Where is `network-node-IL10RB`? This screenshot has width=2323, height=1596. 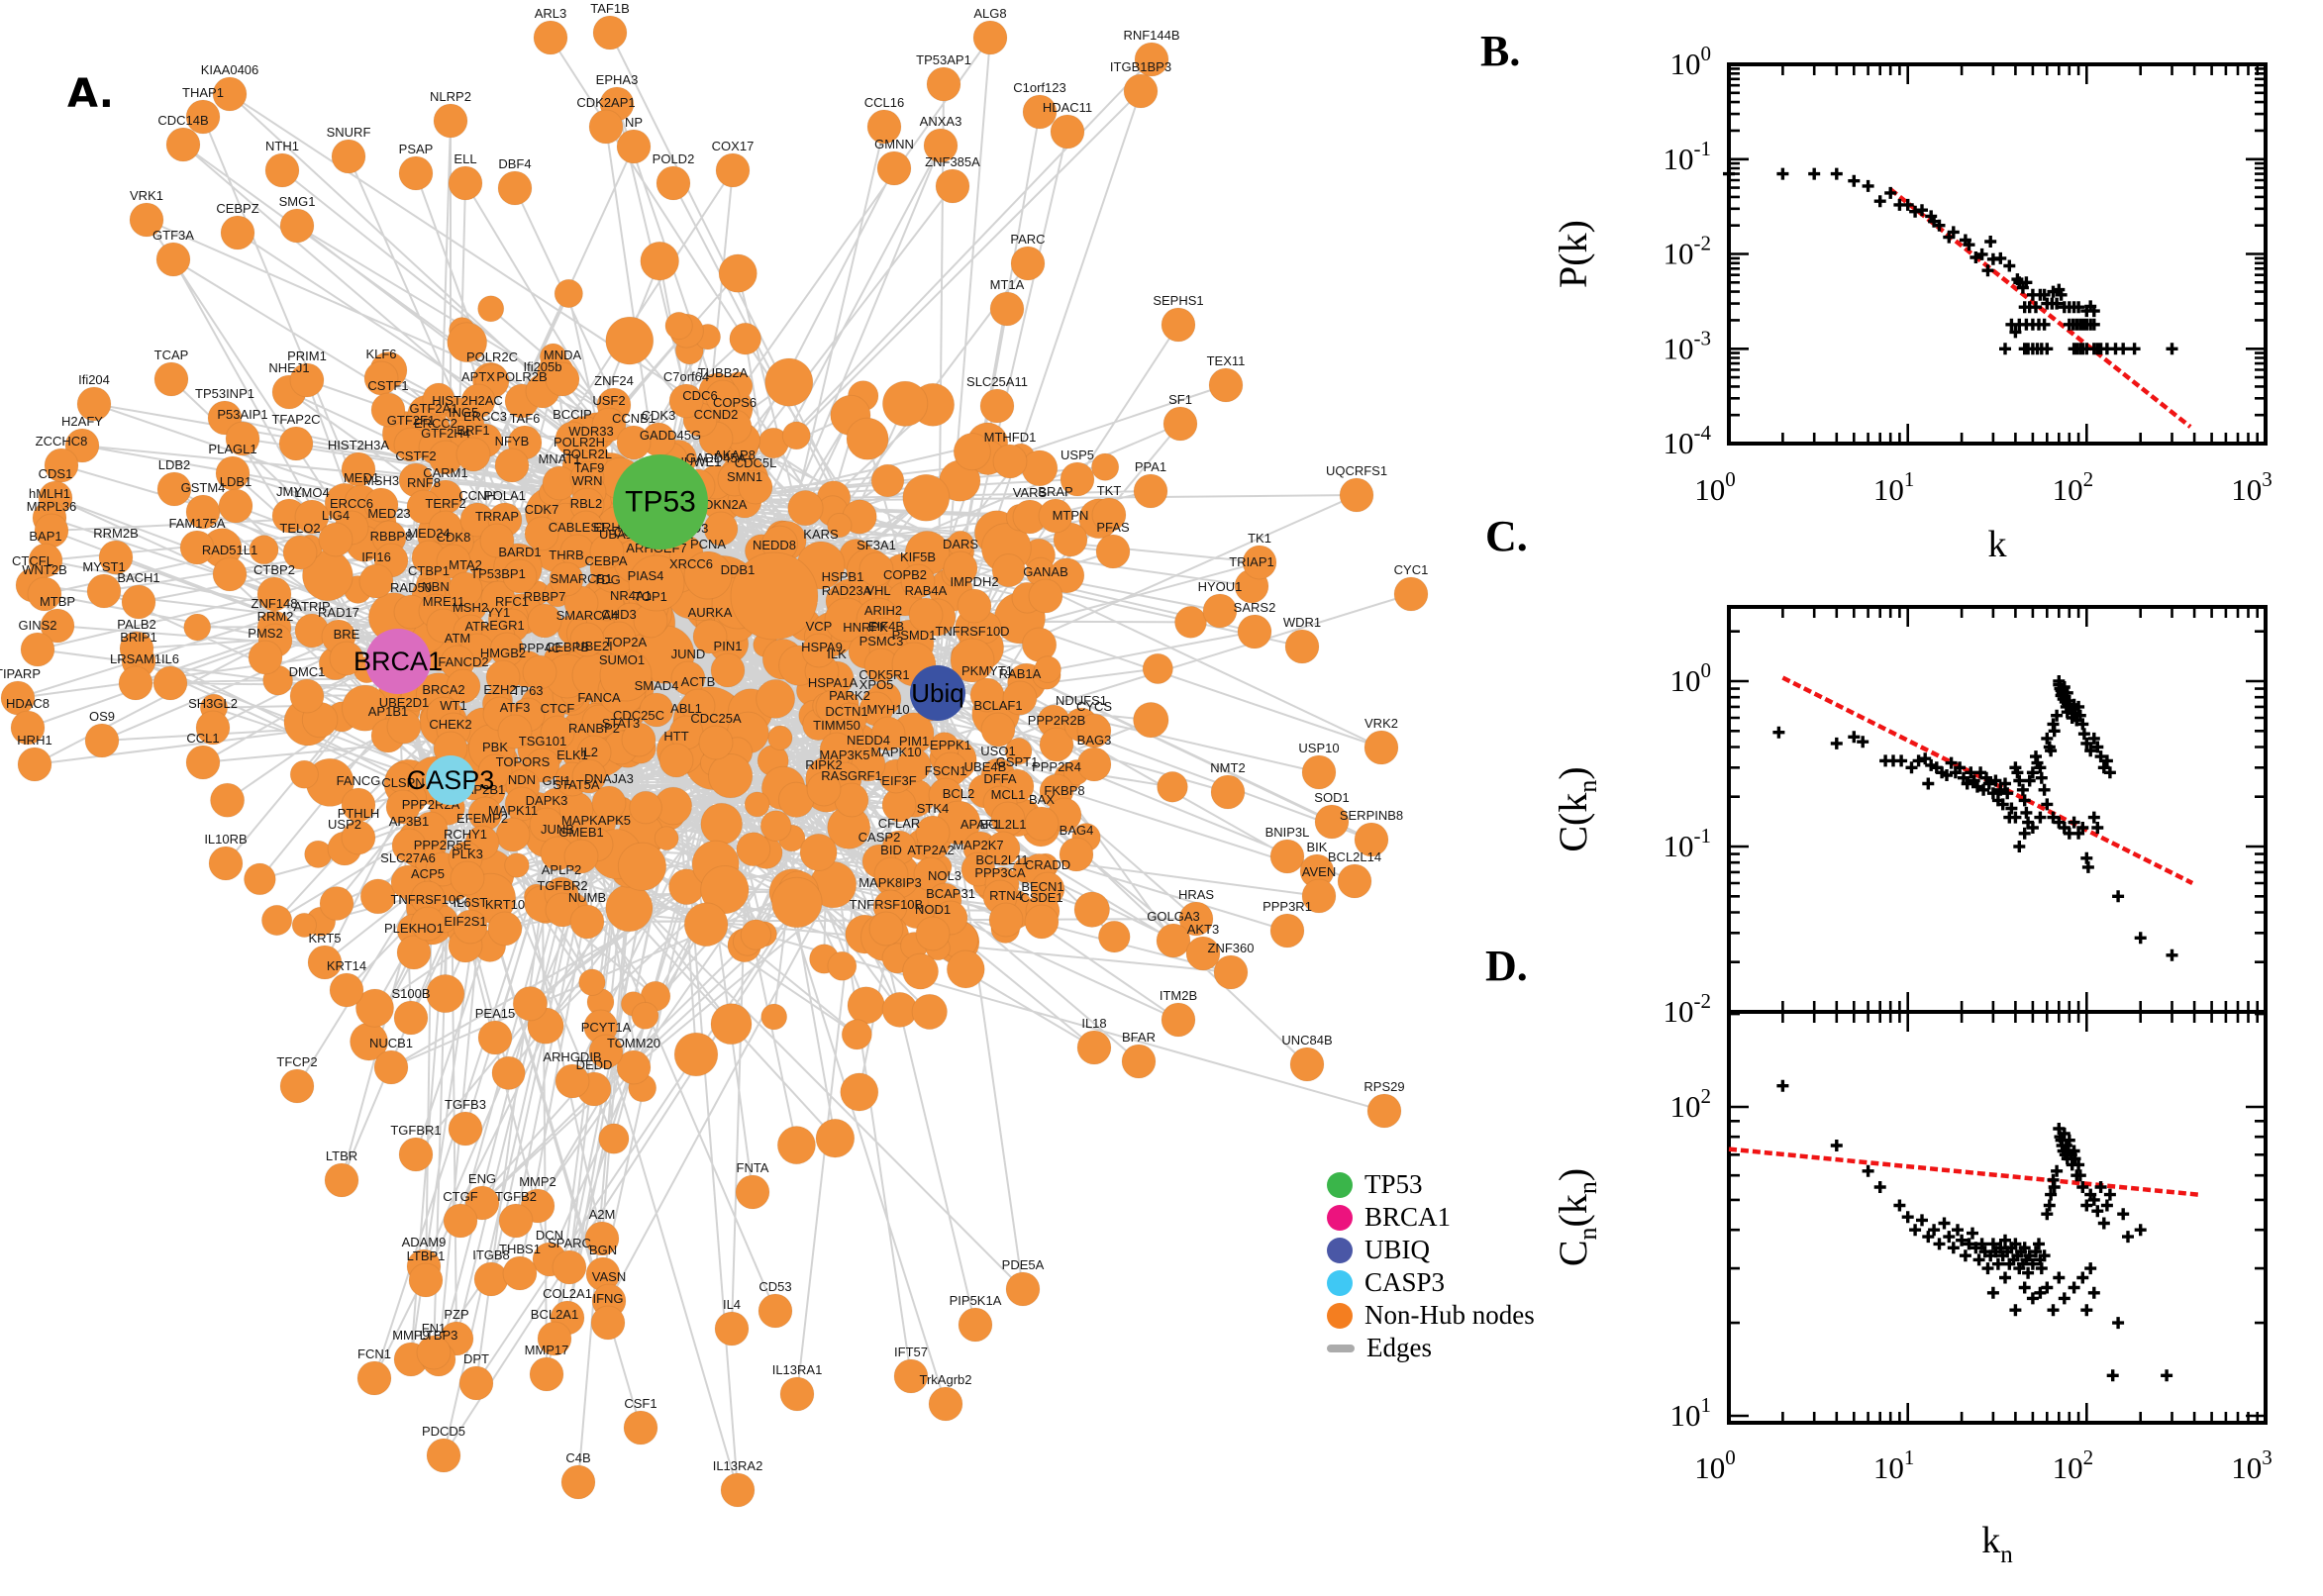
network-node-IL10RB is located at coordinates (226, 863).